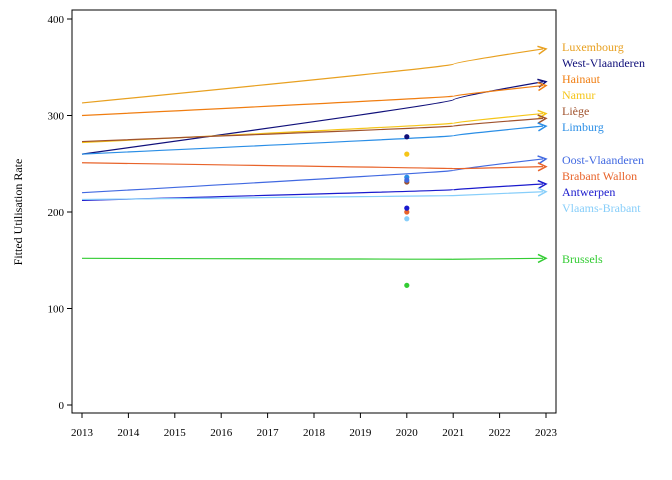  I want to click on y-tick-label: 0, so click(62, 406).